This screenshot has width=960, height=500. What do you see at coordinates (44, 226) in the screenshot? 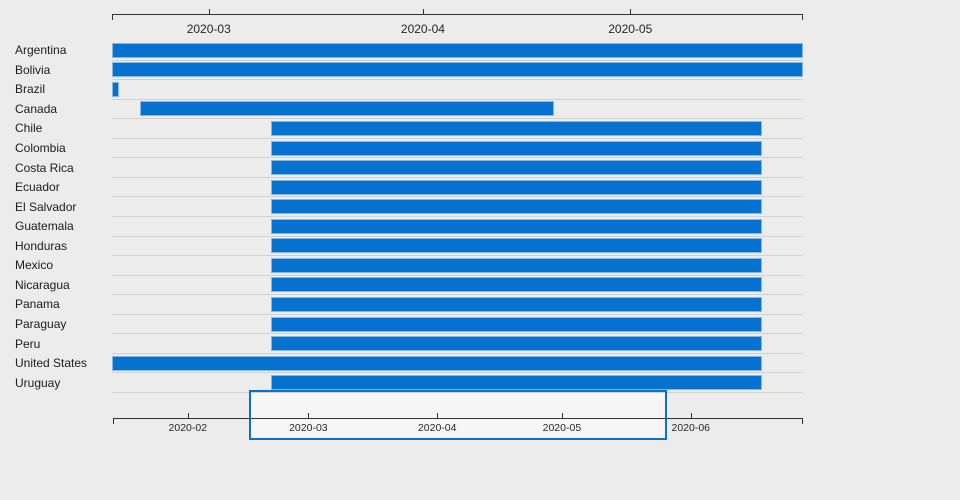
I see `country-label: Guatemala` at bounding box center [44, 226].